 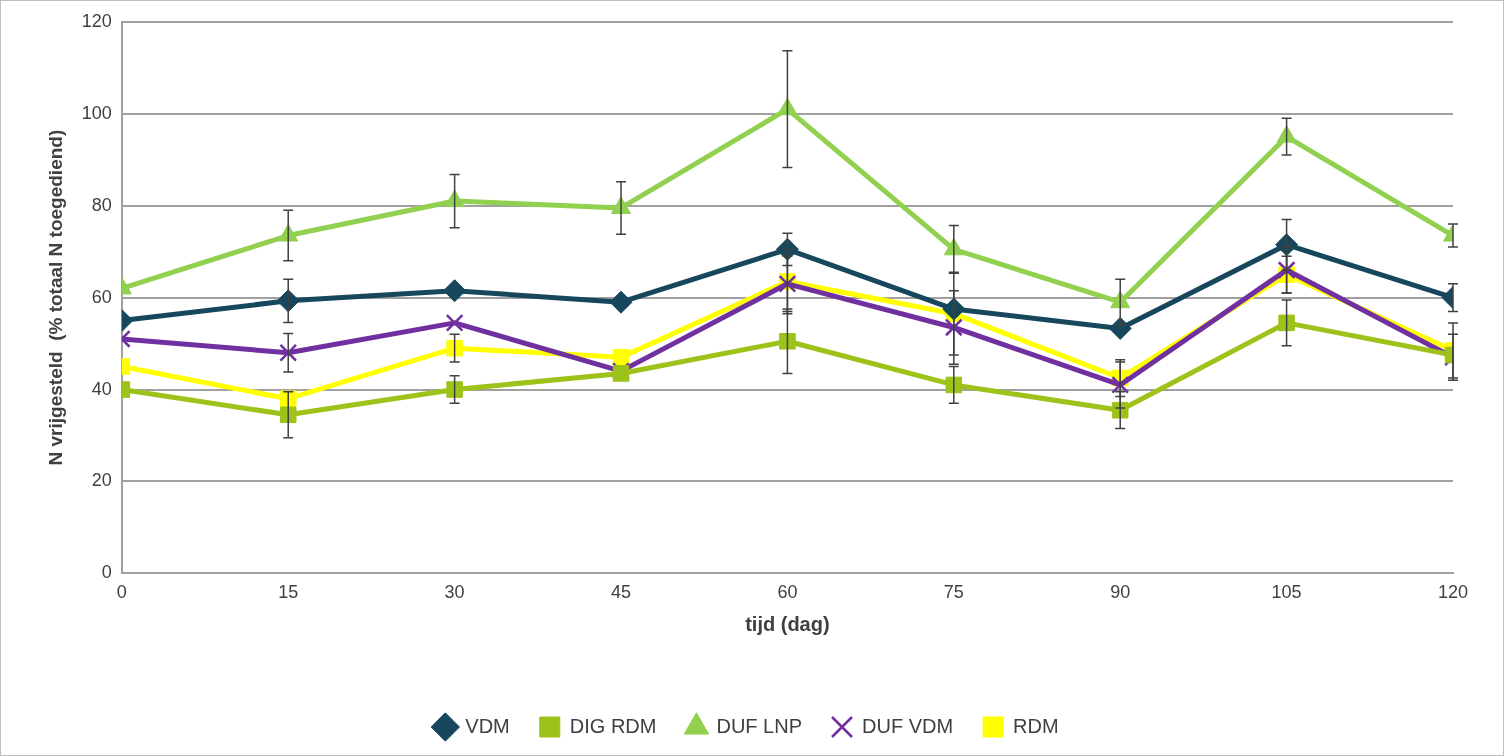 I want to click on y-tick-label: 40, so click(x=101, y=388).